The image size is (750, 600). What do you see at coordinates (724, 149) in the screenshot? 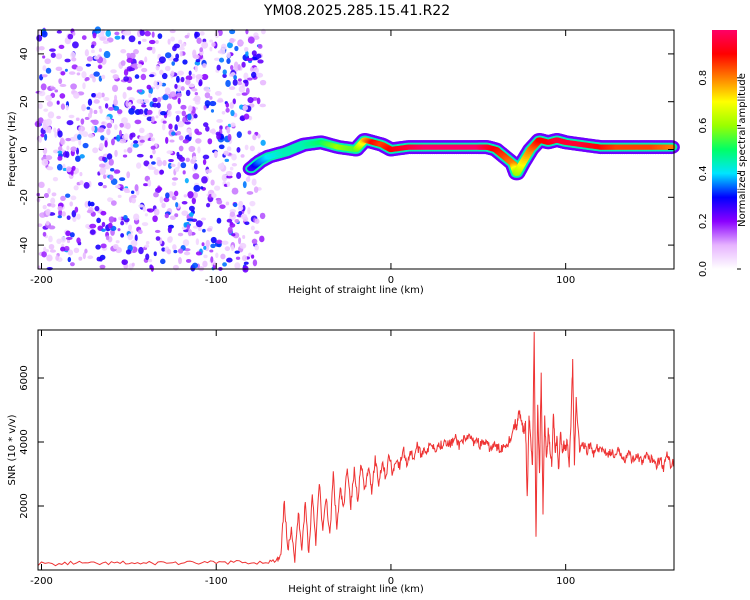
I see `colorbar-gradient` at bounding box center [724, 149].